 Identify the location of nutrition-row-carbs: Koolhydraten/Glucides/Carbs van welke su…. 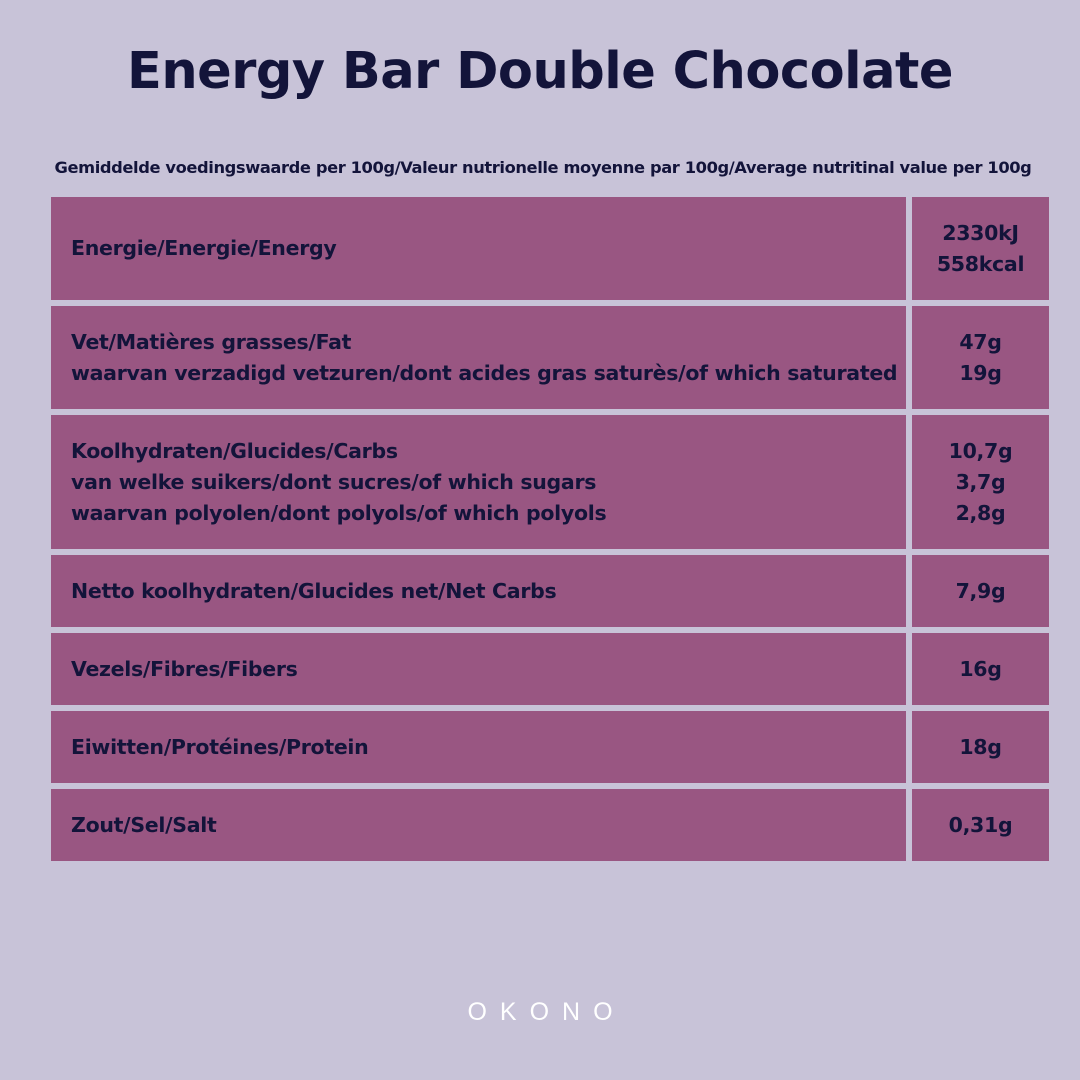
(550, 482).